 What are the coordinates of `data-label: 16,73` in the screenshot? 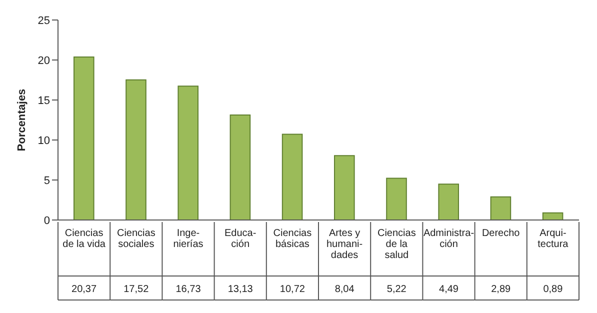 It's located at (189, 289).